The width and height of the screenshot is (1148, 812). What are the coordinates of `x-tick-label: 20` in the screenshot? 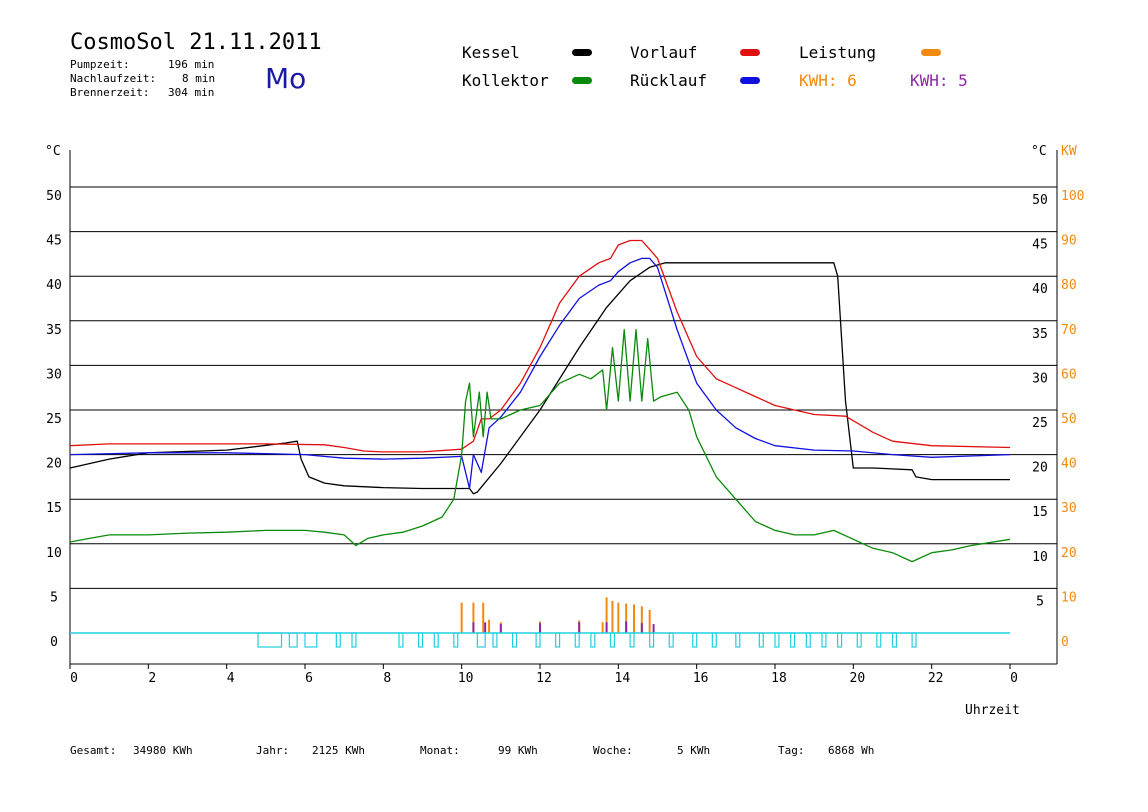 It's located at (858, 678).